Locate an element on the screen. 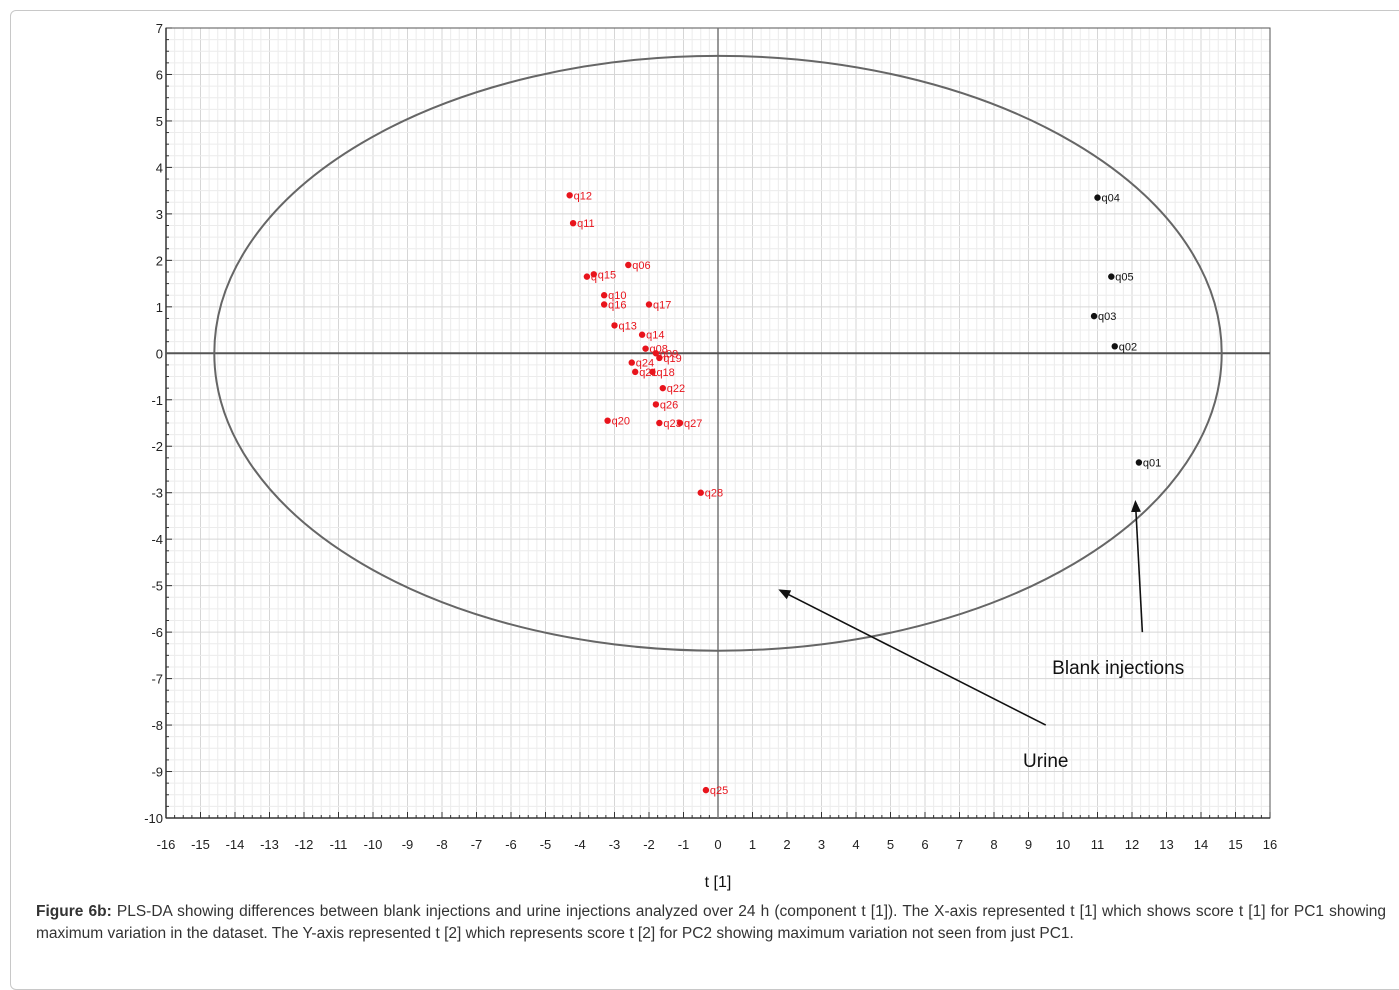  point-label: q06 is located at coordinates (641, 266).